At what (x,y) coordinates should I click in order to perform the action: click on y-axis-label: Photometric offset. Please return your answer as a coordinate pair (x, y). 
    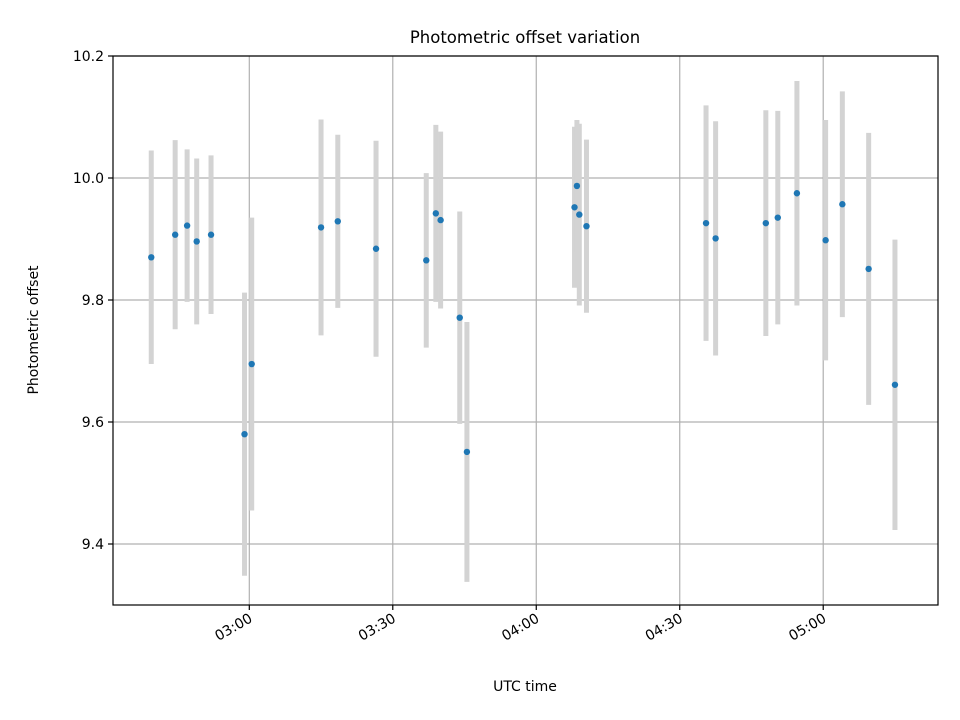
    Looking at the image, I should click on (34, 330).